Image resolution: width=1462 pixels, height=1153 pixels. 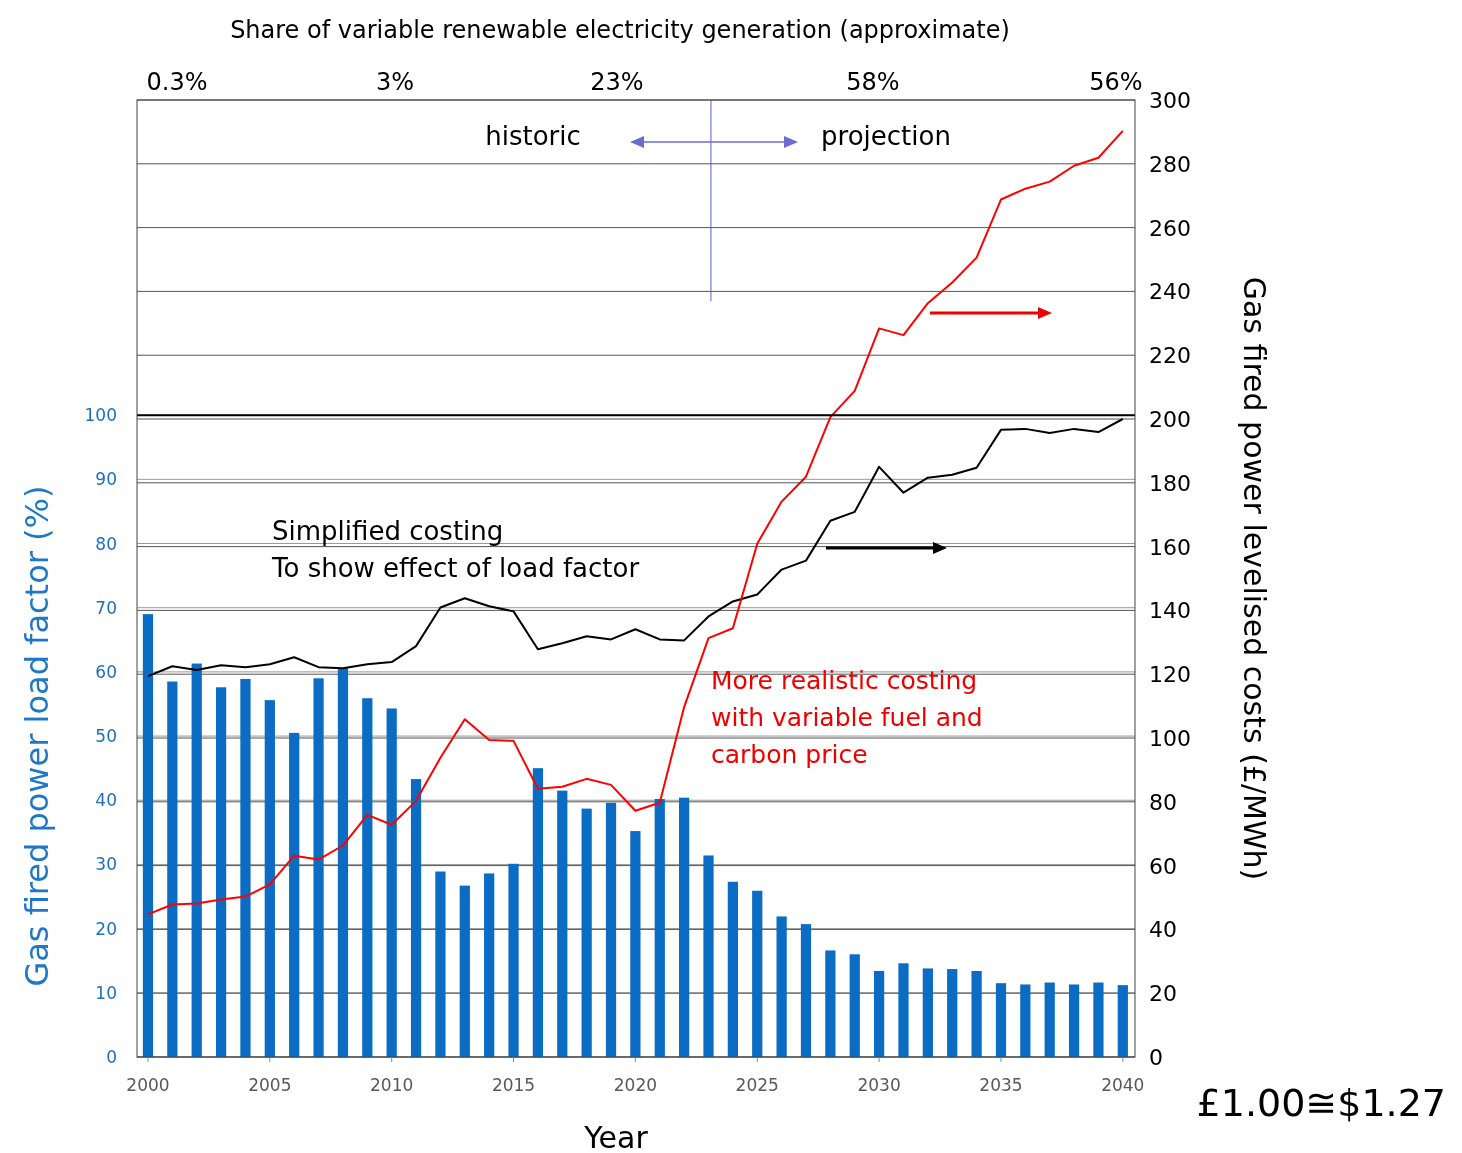 What do you see at coordinates (1170, 292) in the screenshot?
I see `y2-tick-label: 240` at bounding box center [1170, 292].